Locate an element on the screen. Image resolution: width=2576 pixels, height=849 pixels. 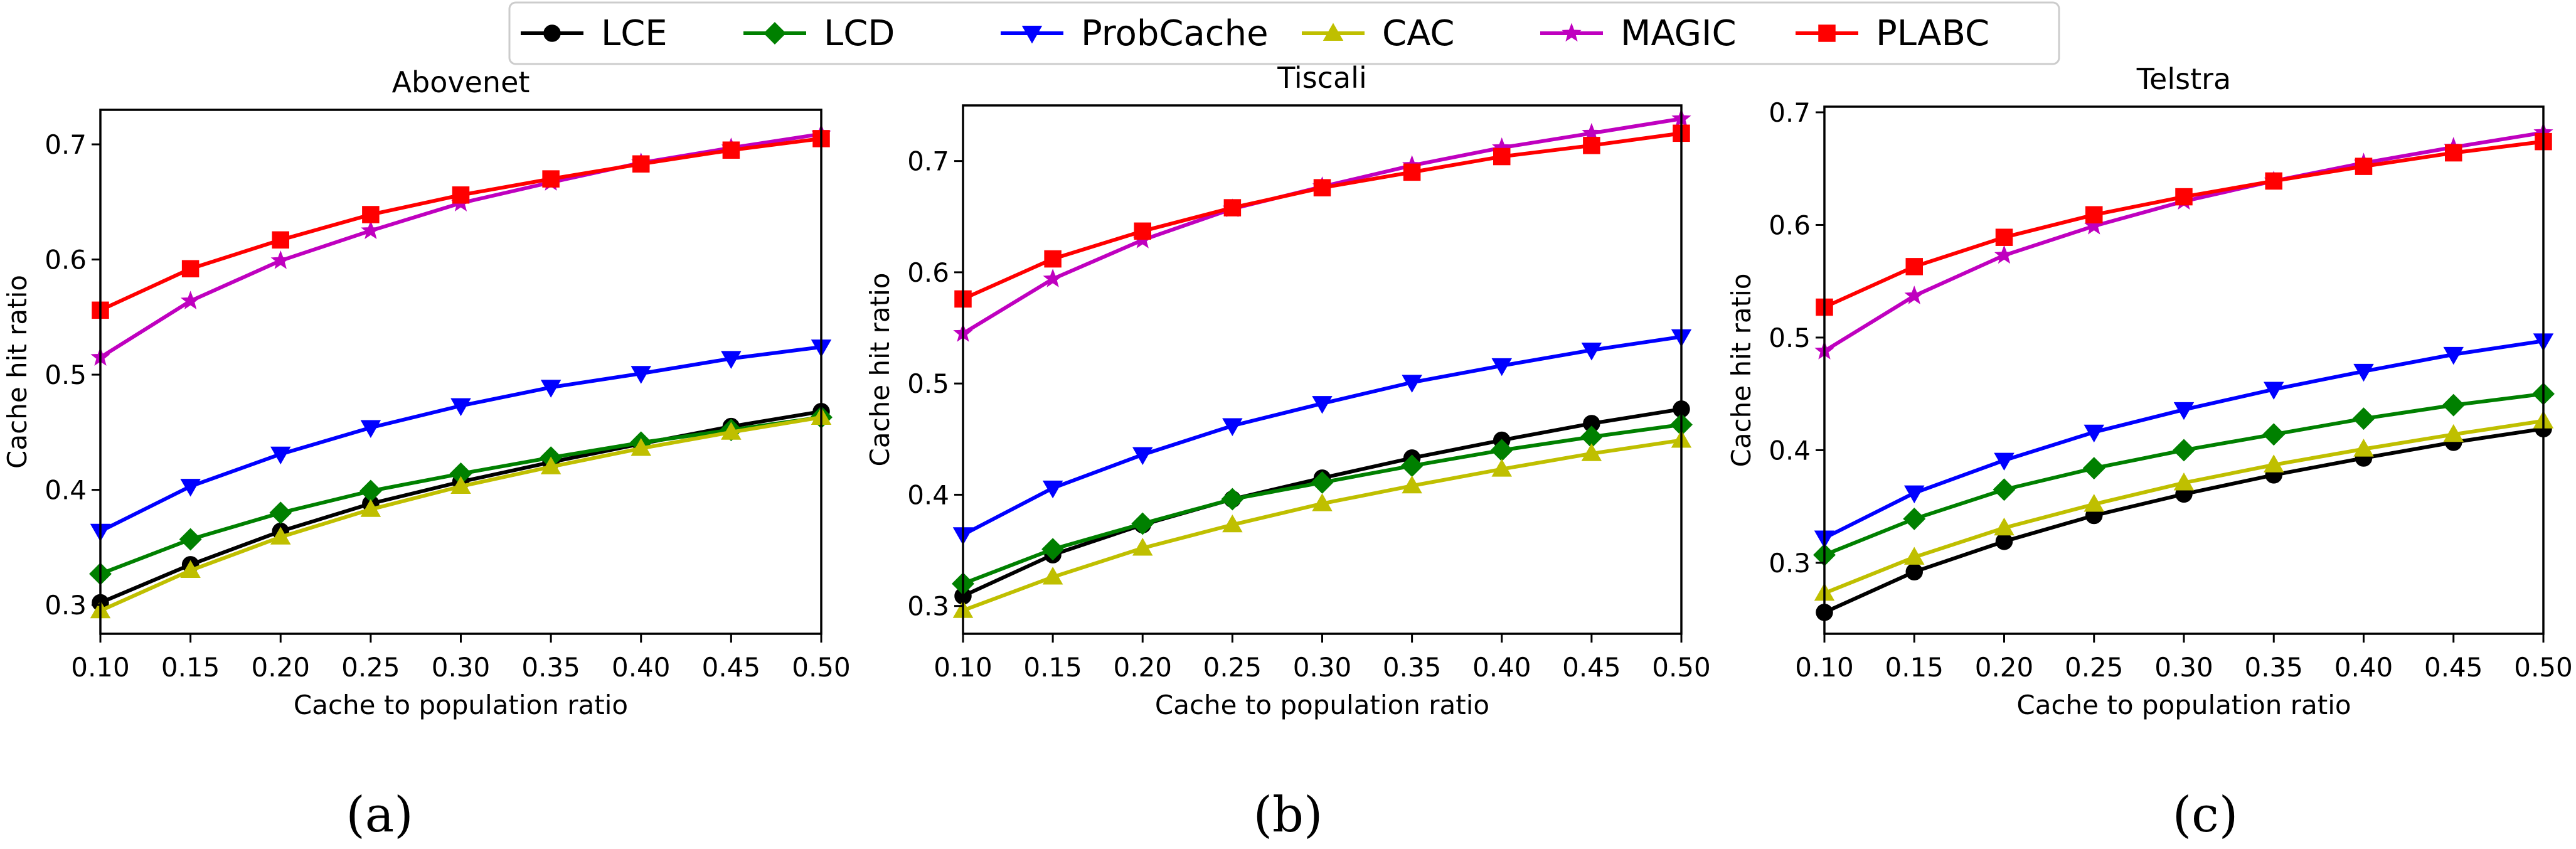
legend: LCE LCD ProbCache CAC MAGIC PLABC is located at coordinates (1284, 33).